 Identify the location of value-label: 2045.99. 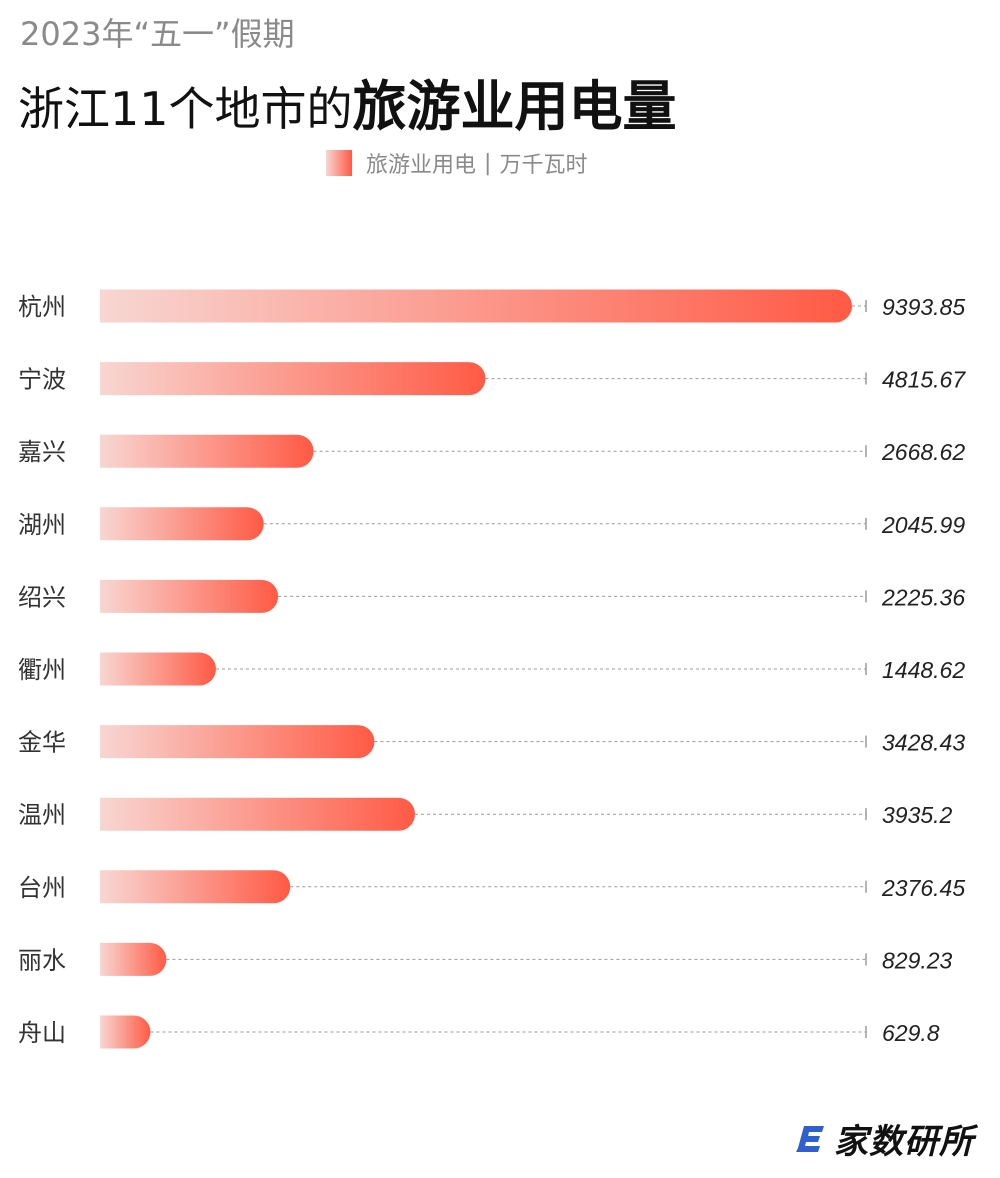
(923, 525).